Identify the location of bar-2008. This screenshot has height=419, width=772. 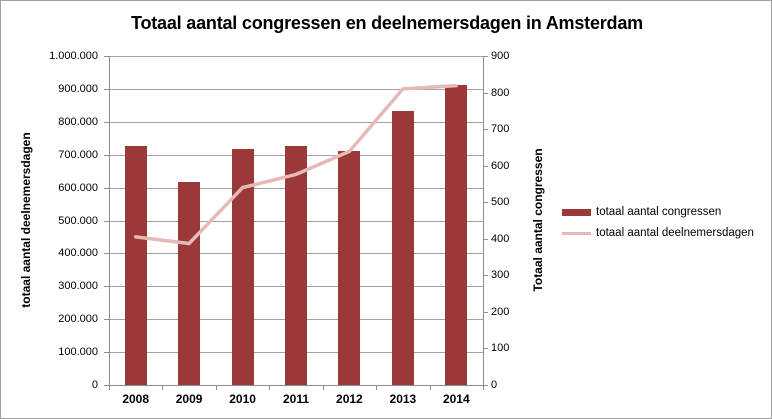
(135, 265).